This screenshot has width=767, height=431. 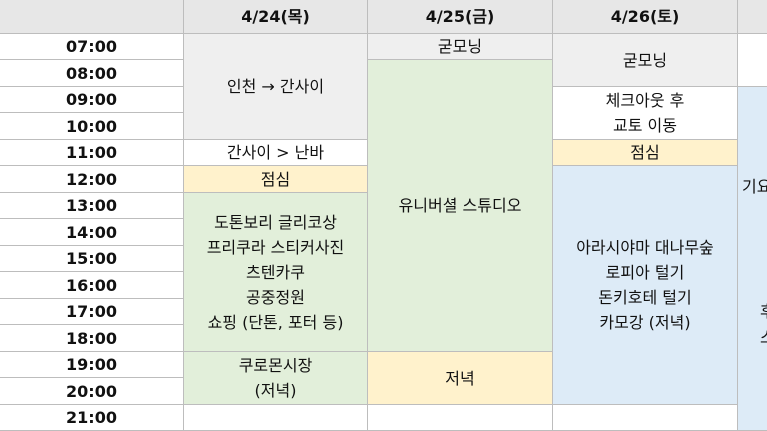 I want to click on time-1200: 12:00, so click(x=92, y=179).